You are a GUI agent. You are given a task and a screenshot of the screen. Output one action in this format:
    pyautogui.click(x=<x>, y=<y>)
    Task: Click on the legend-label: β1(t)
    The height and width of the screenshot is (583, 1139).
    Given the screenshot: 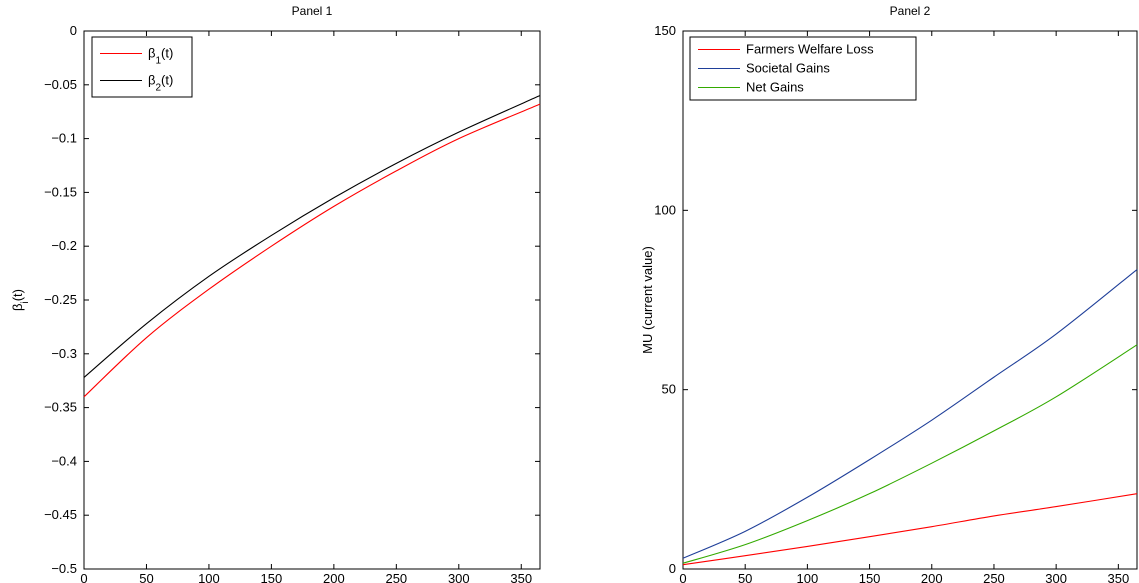 What is the action you would take?
    pyautogui.click(x=160, y=56)
    